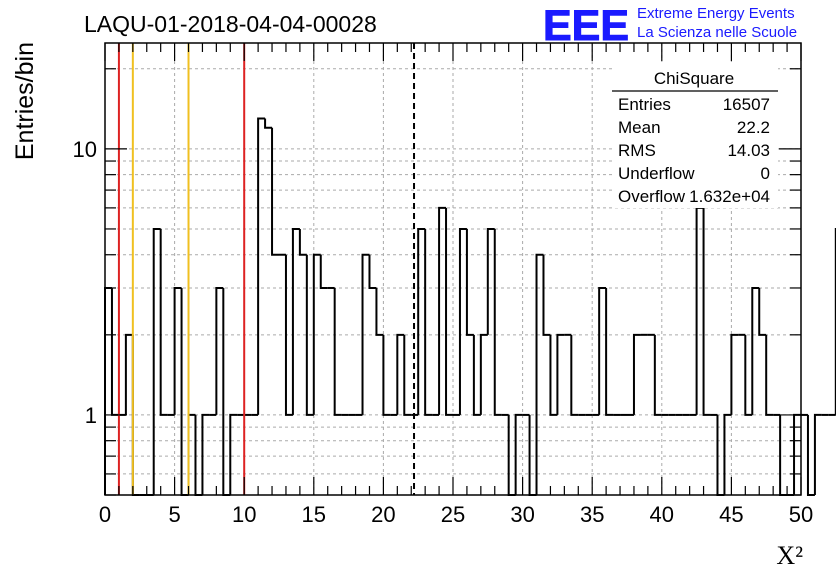 This screenshot has height=572, width=836. What do you see at coordinates (314, 514) in the screenshot?
I see `x-tick-label: 15` at bounding box center [314, 514].